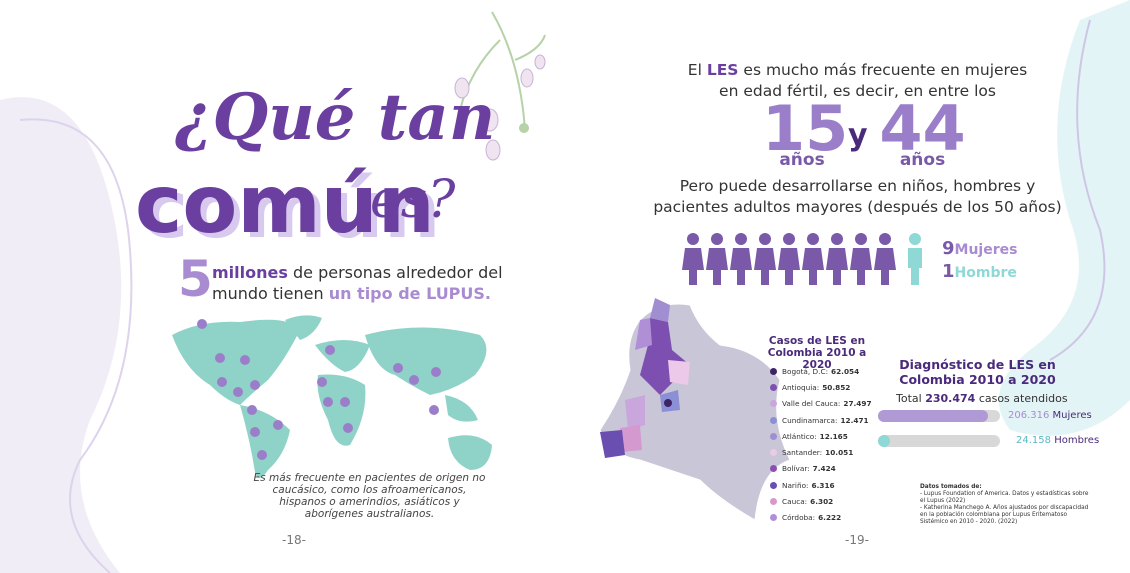 This screenshot has width=1130, height=573. Describe the element at coordinates (802, 453) in the screenshot. I see `legend-name: Santander:` at that location.